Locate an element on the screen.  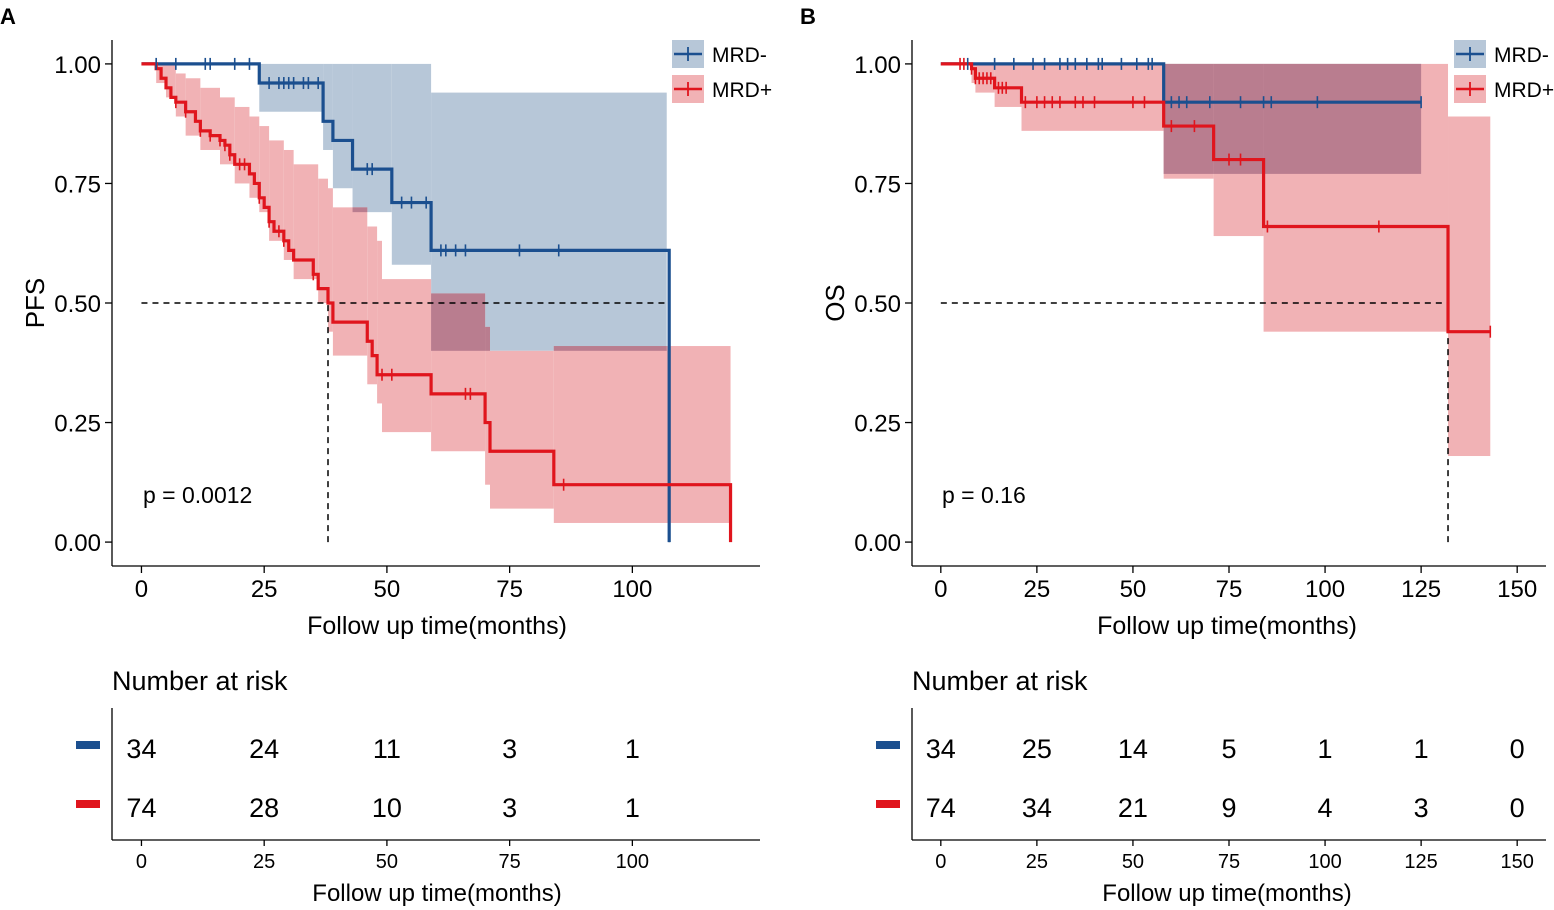
median-lines is located at coordinates (1194, 422).